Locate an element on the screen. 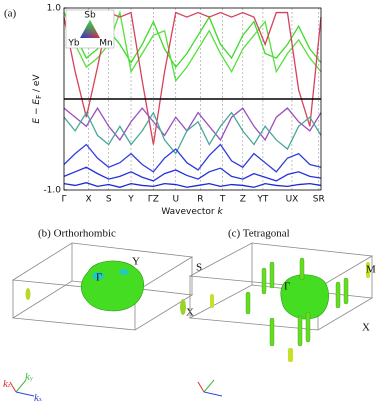 The image size is (382, 408). x-tick-label: SR is located at coordinates (319, 200).